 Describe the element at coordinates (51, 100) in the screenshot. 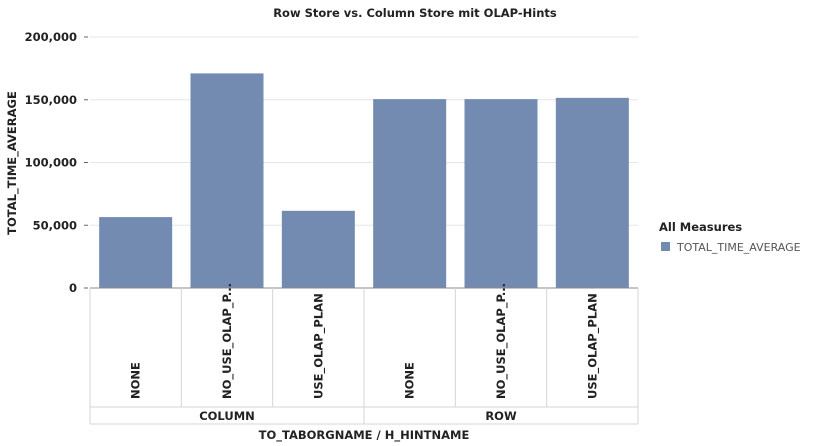

I see `y-tick-label: 150,000` at that location.